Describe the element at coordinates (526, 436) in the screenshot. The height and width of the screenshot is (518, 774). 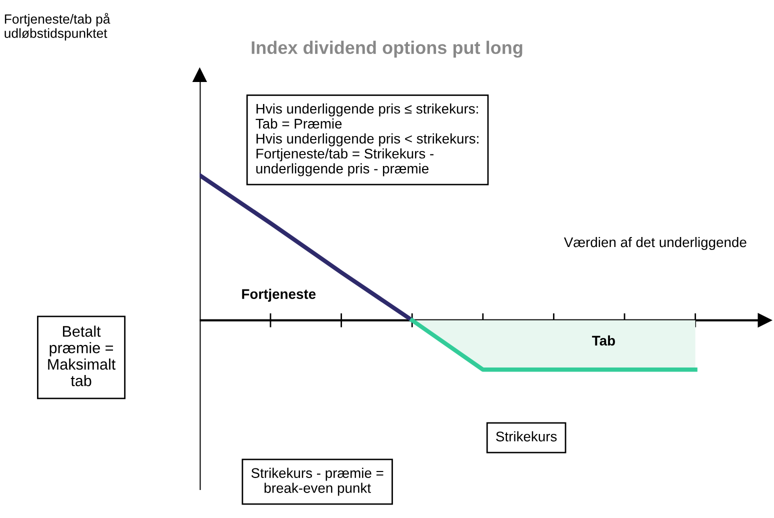
I see `text: Strikekurs` at that location.